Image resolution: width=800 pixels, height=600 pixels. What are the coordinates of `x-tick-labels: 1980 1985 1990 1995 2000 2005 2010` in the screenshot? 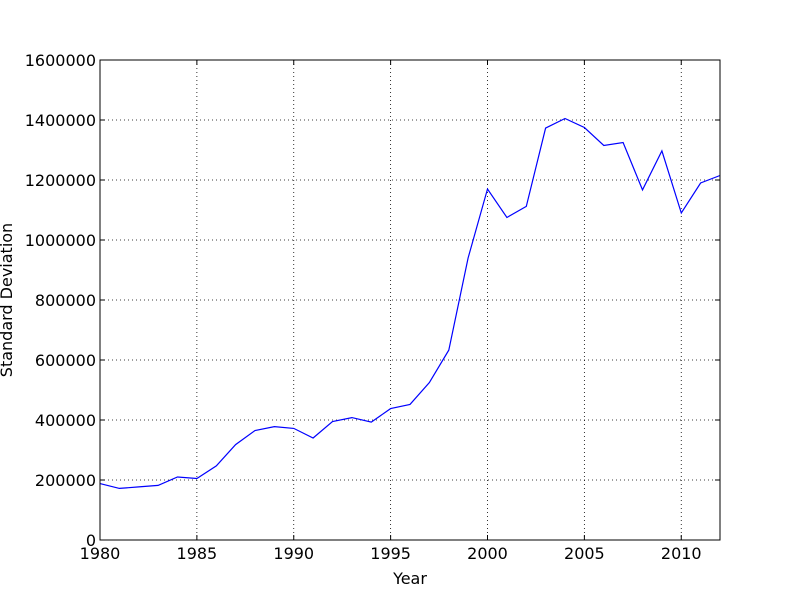 It's located at (391, 553).